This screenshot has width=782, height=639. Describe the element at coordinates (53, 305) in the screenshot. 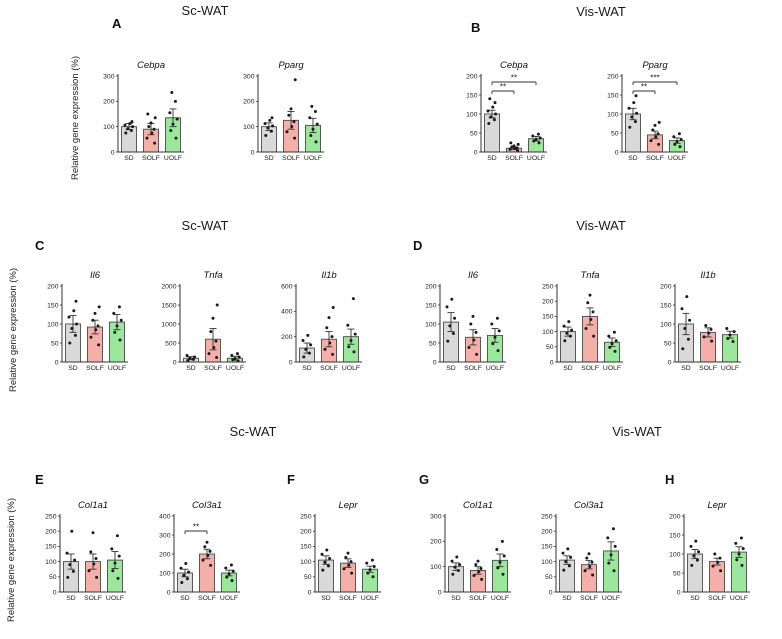

I see `y-tick-label: 150` at that location.